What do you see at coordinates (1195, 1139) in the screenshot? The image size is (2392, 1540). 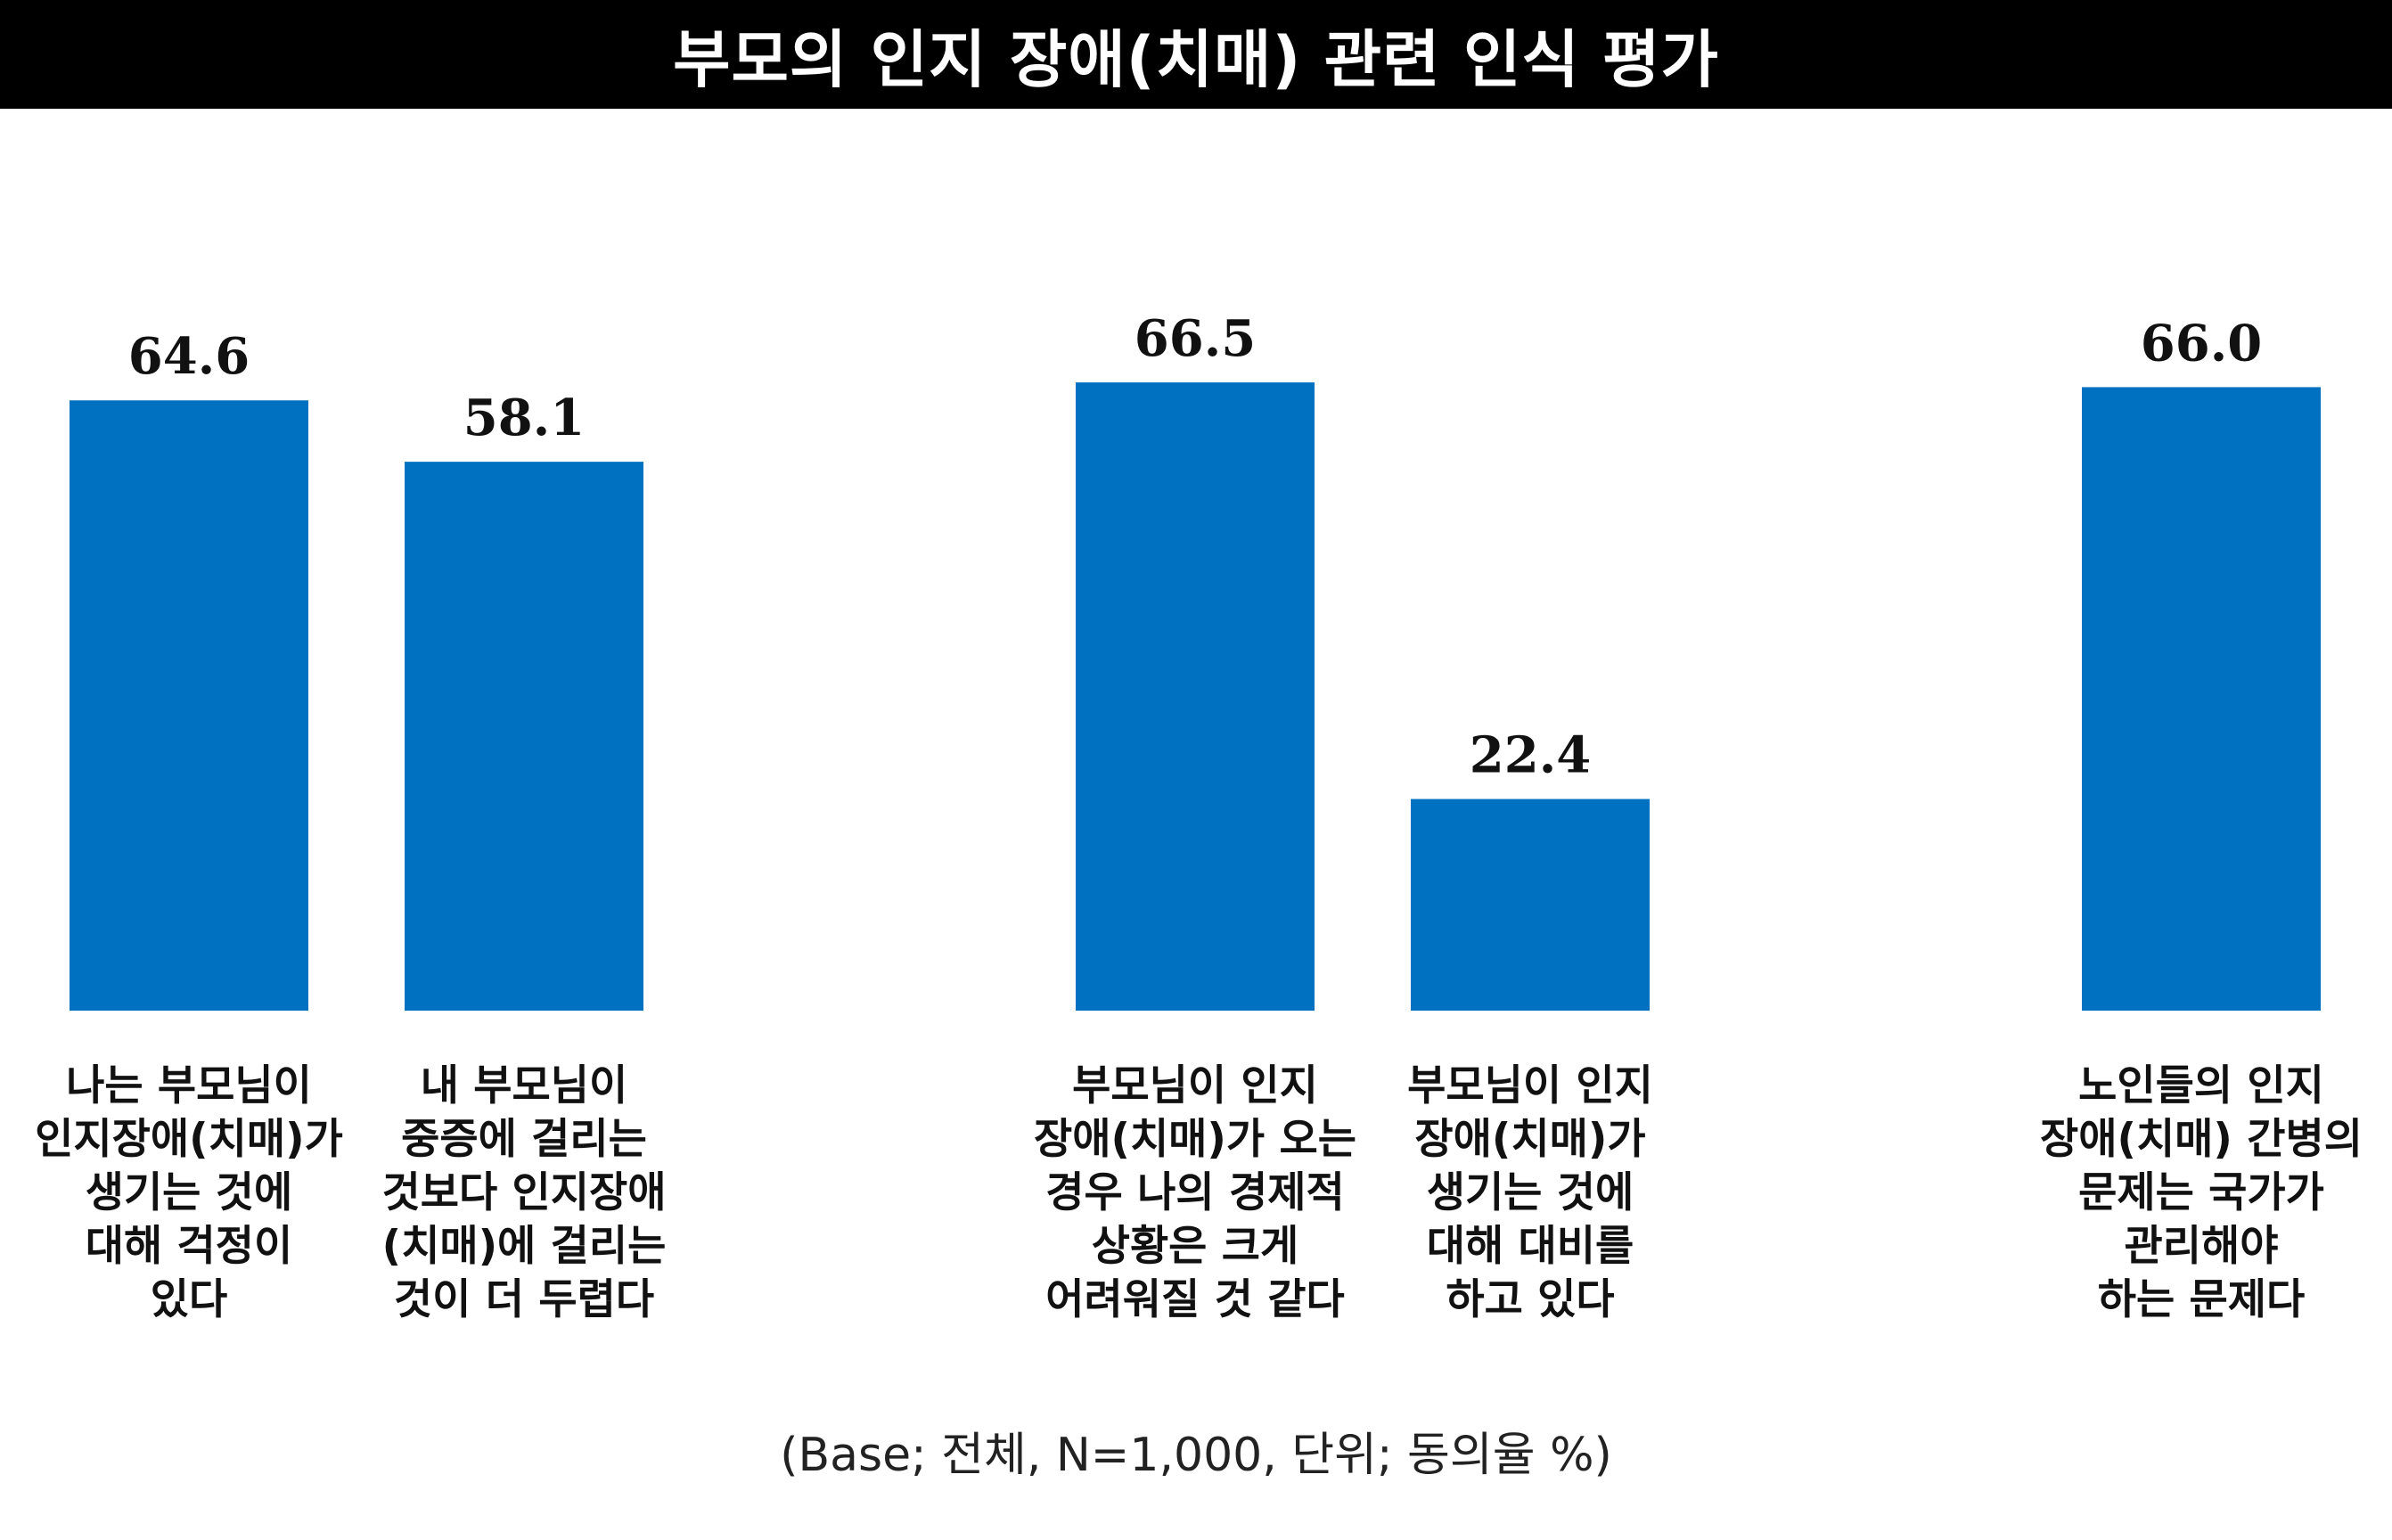 I see `category-label-3-line-2: 장애(치매)가 오는` at bounding box center [1195, 1139].